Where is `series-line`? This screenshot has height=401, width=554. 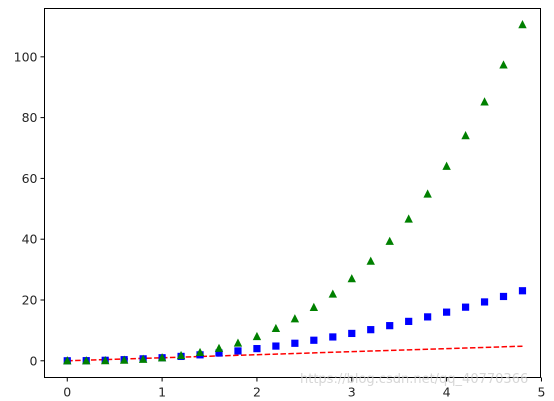 series-line is located at coordinates (295, 353).